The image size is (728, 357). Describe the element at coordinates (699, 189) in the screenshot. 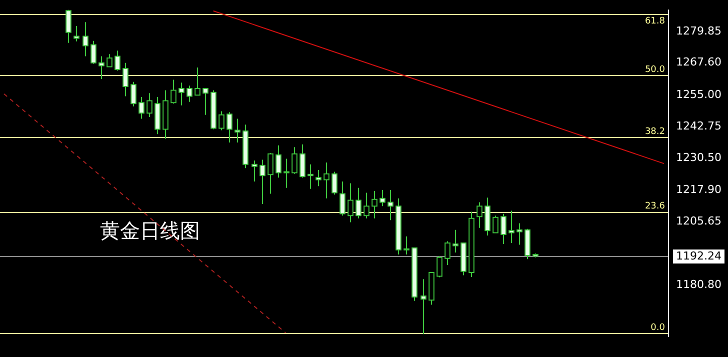

I see `y-tick-label: 1217.90` at that location.